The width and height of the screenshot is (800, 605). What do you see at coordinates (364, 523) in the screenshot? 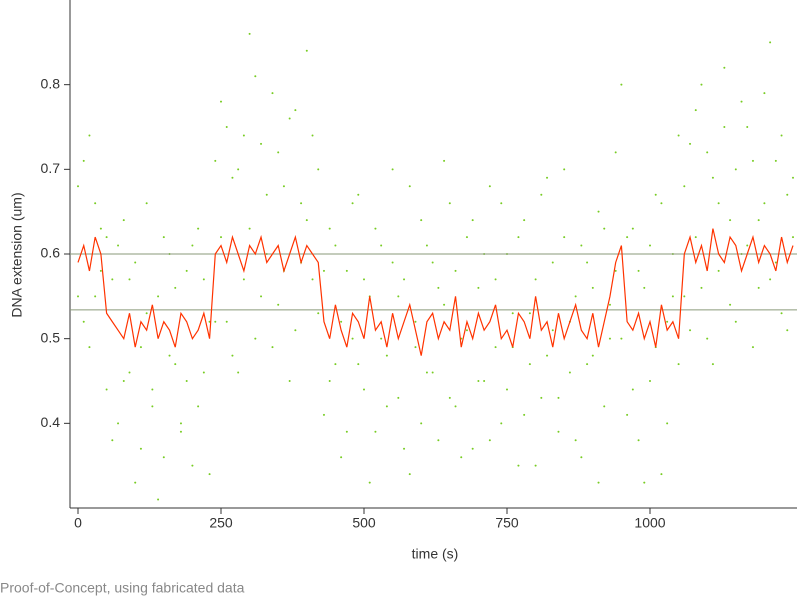
I see `x-tick-label: 500` at bounding box center [364, 523].